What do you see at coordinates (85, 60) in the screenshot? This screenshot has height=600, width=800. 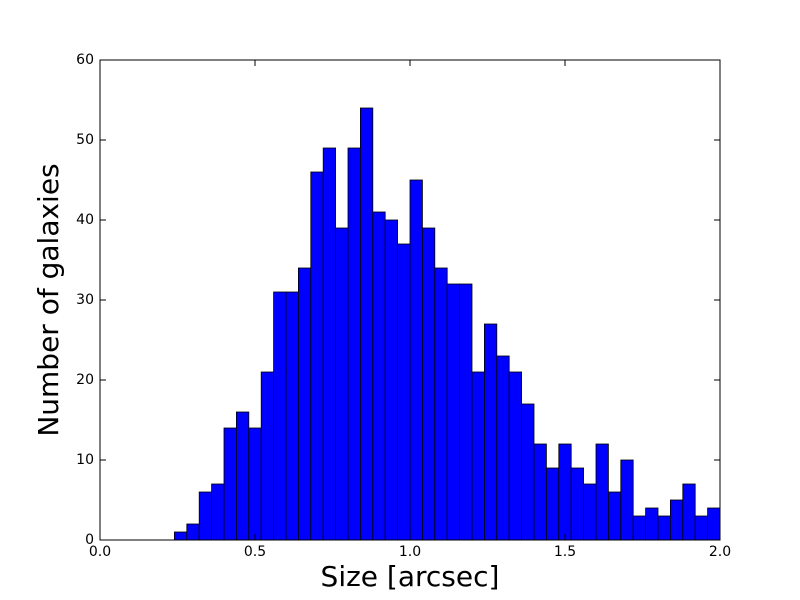 I see `y-tick-label: 60` at bounding box center [85, 60].